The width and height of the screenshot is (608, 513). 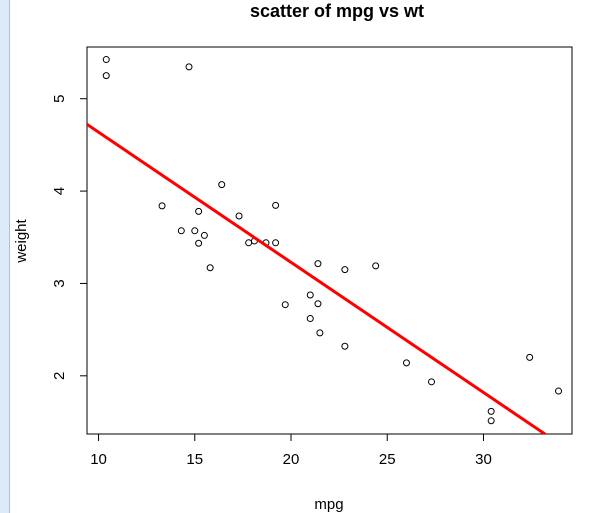 What do you see at coordinates (194, 459) in the screenshot?
I see `x-tick-label: 15` at bounding box center [194, 459].